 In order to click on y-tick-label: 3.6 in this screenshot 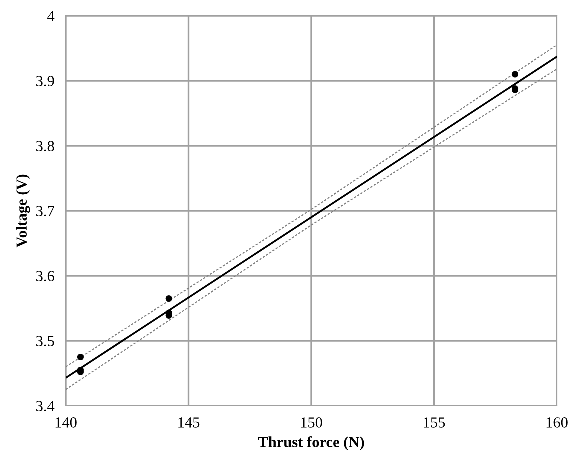, I will do `click(45, 276)`.